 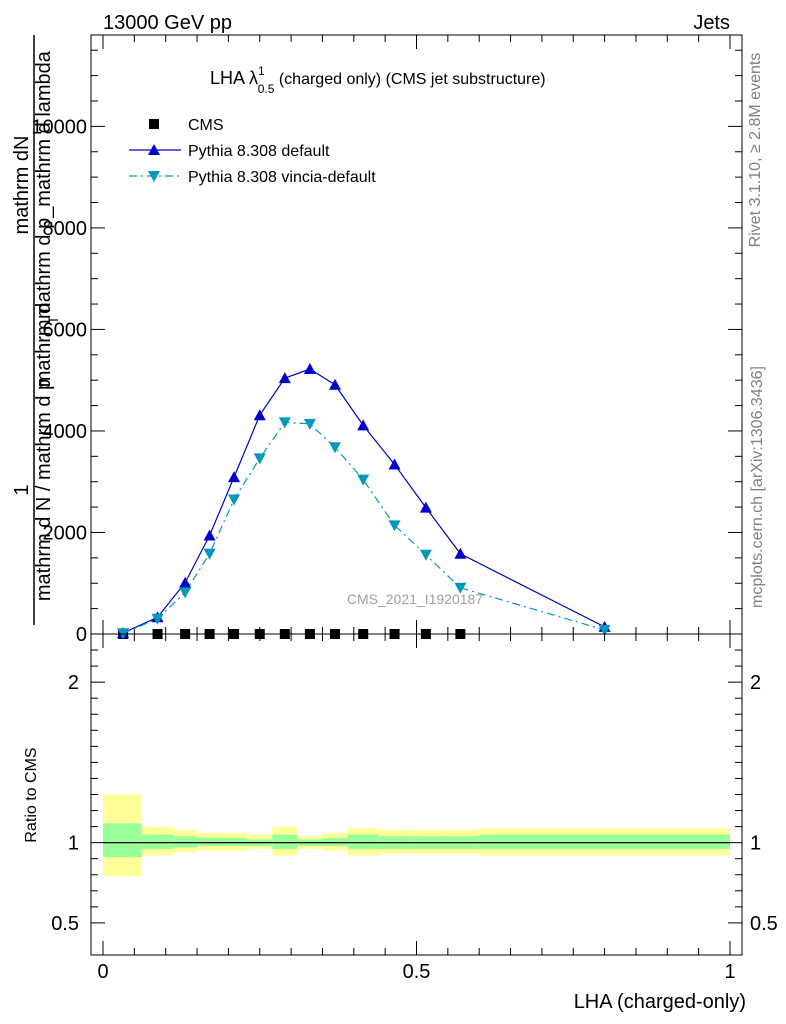 I want to click on legend-label: Pythia 8.308 vincia-default, so click(x=282, y=177).